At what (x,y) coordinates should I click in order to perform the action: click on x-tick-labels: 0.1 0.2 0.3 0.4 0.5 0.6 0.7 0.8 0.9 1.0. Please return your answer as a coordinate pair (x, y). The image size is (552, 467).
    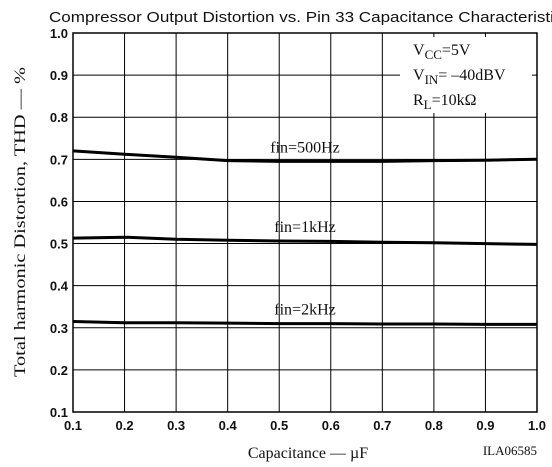
    Looking at the image, I should click on (305, 425).